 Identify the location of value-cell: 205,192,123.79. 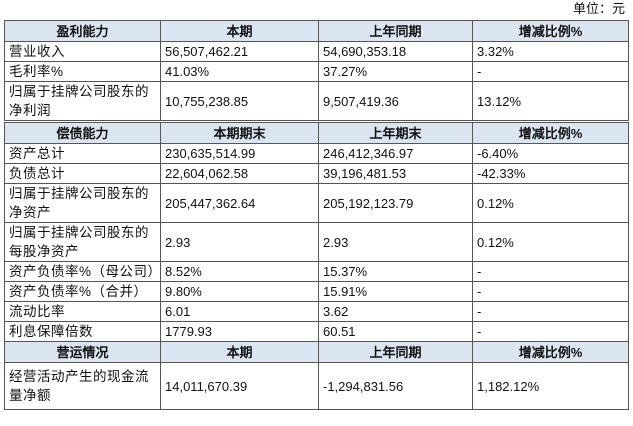
(395, 203).